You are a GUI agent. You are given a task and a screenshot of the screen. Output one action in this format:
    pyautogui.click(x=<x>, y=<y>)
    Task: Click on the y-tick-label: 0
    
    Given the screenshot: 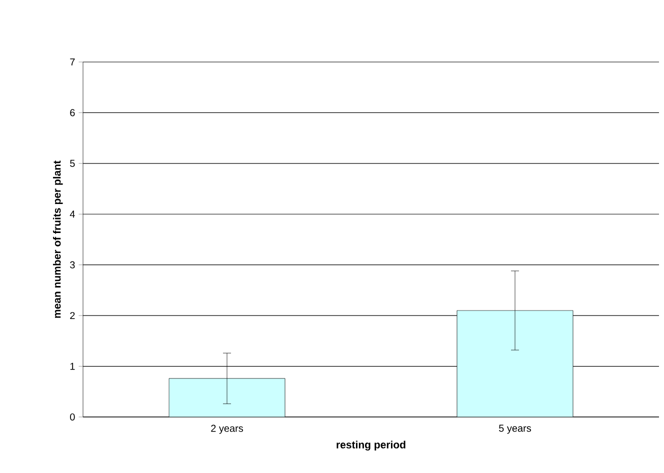 What is the action you would take?
    pyautogui.click(x=72, y=417)
    